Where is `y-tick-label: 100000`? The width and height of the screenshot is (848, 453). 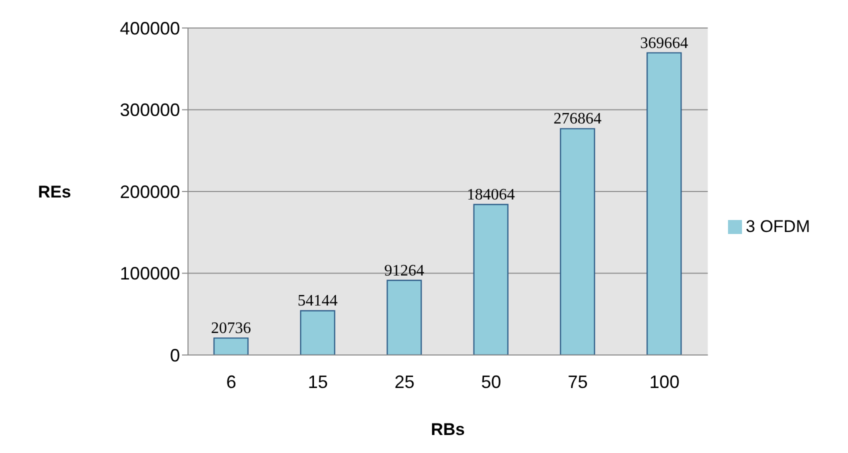
y-tick-label: 100000 is located at coordinates (150, 274).